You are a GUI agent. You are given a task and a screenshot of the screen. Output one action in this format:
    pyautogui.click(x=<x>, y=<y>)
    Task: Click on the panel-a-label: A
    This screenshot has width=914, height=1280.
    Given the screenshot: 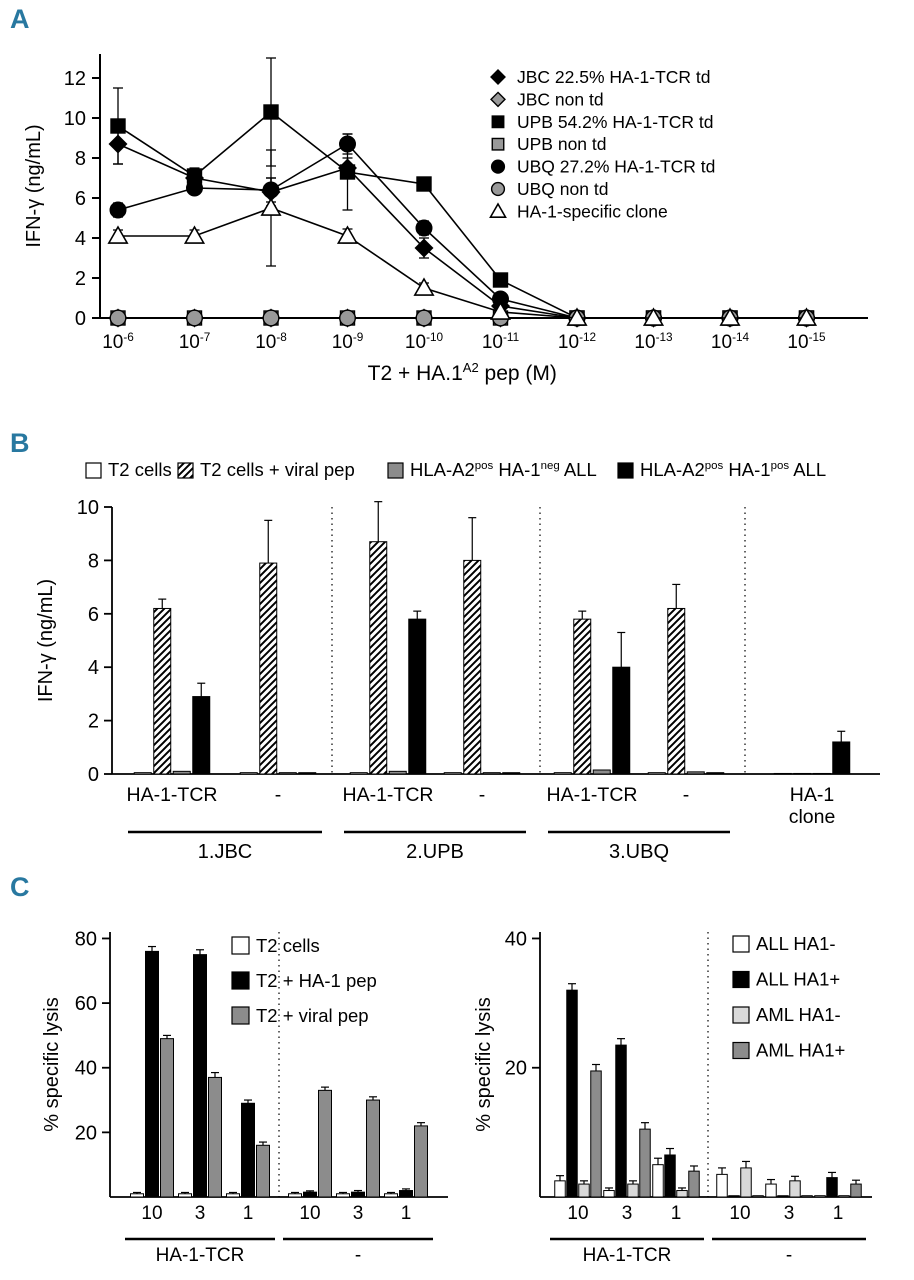 What is the action you would take?
    pyautogui.click(x=20, y=19)
    